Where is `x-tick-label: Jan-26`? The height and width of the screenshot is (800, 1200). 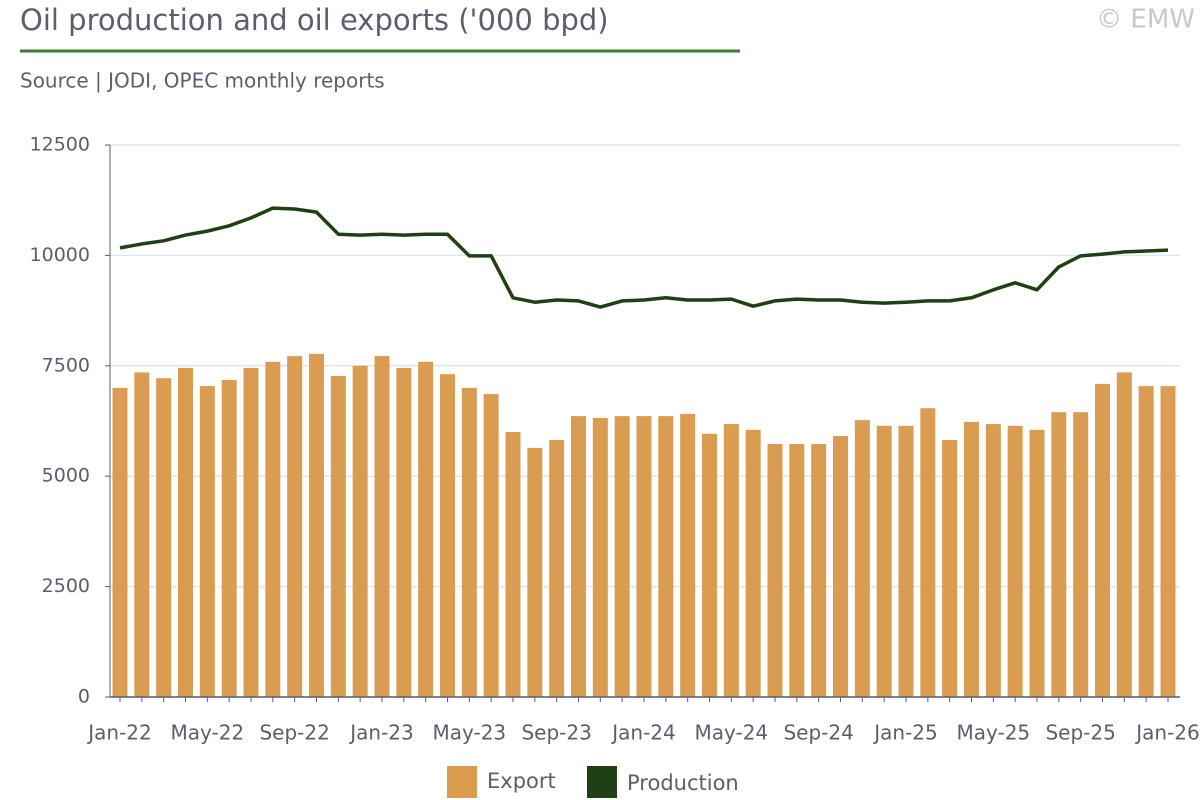
x-tick-label: Jan-26 is located at coordinates (1167, 733).